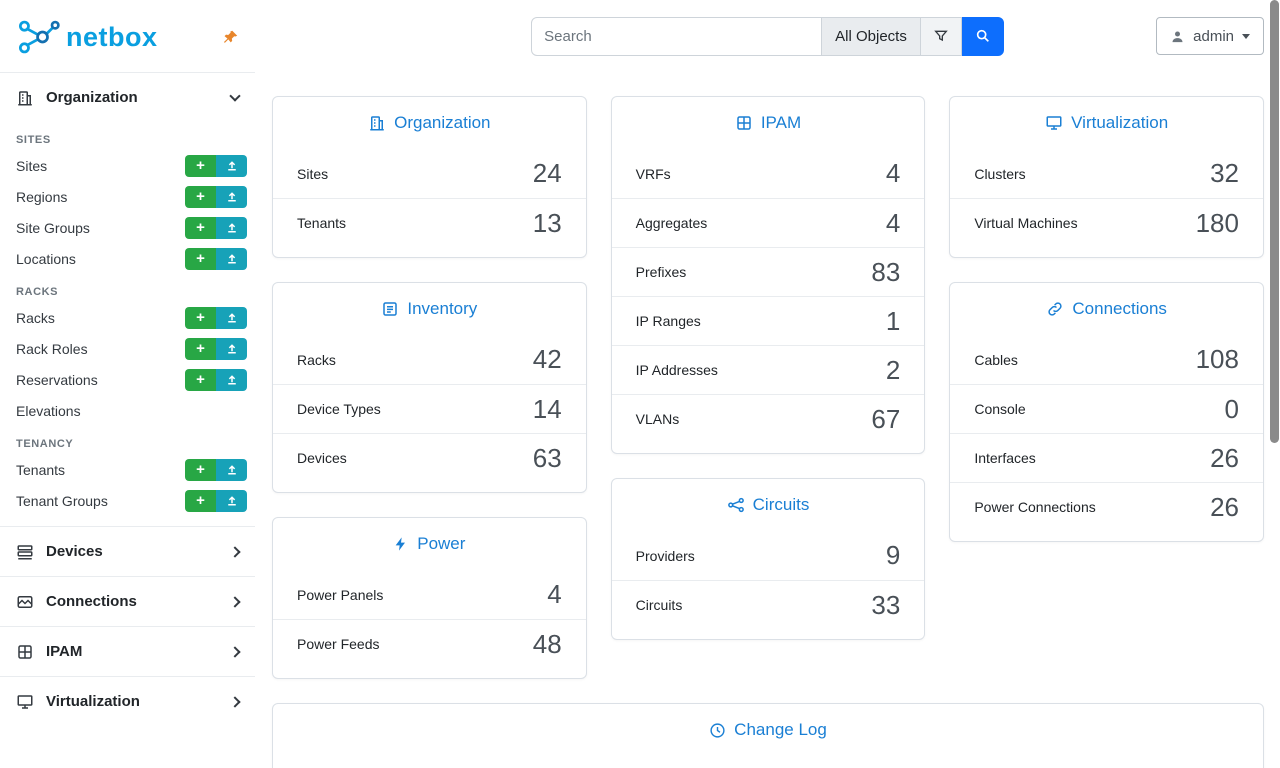 The width and height of the screenshot is (1280, 768). I want to click on stat-value: 83, so click(886, 271).